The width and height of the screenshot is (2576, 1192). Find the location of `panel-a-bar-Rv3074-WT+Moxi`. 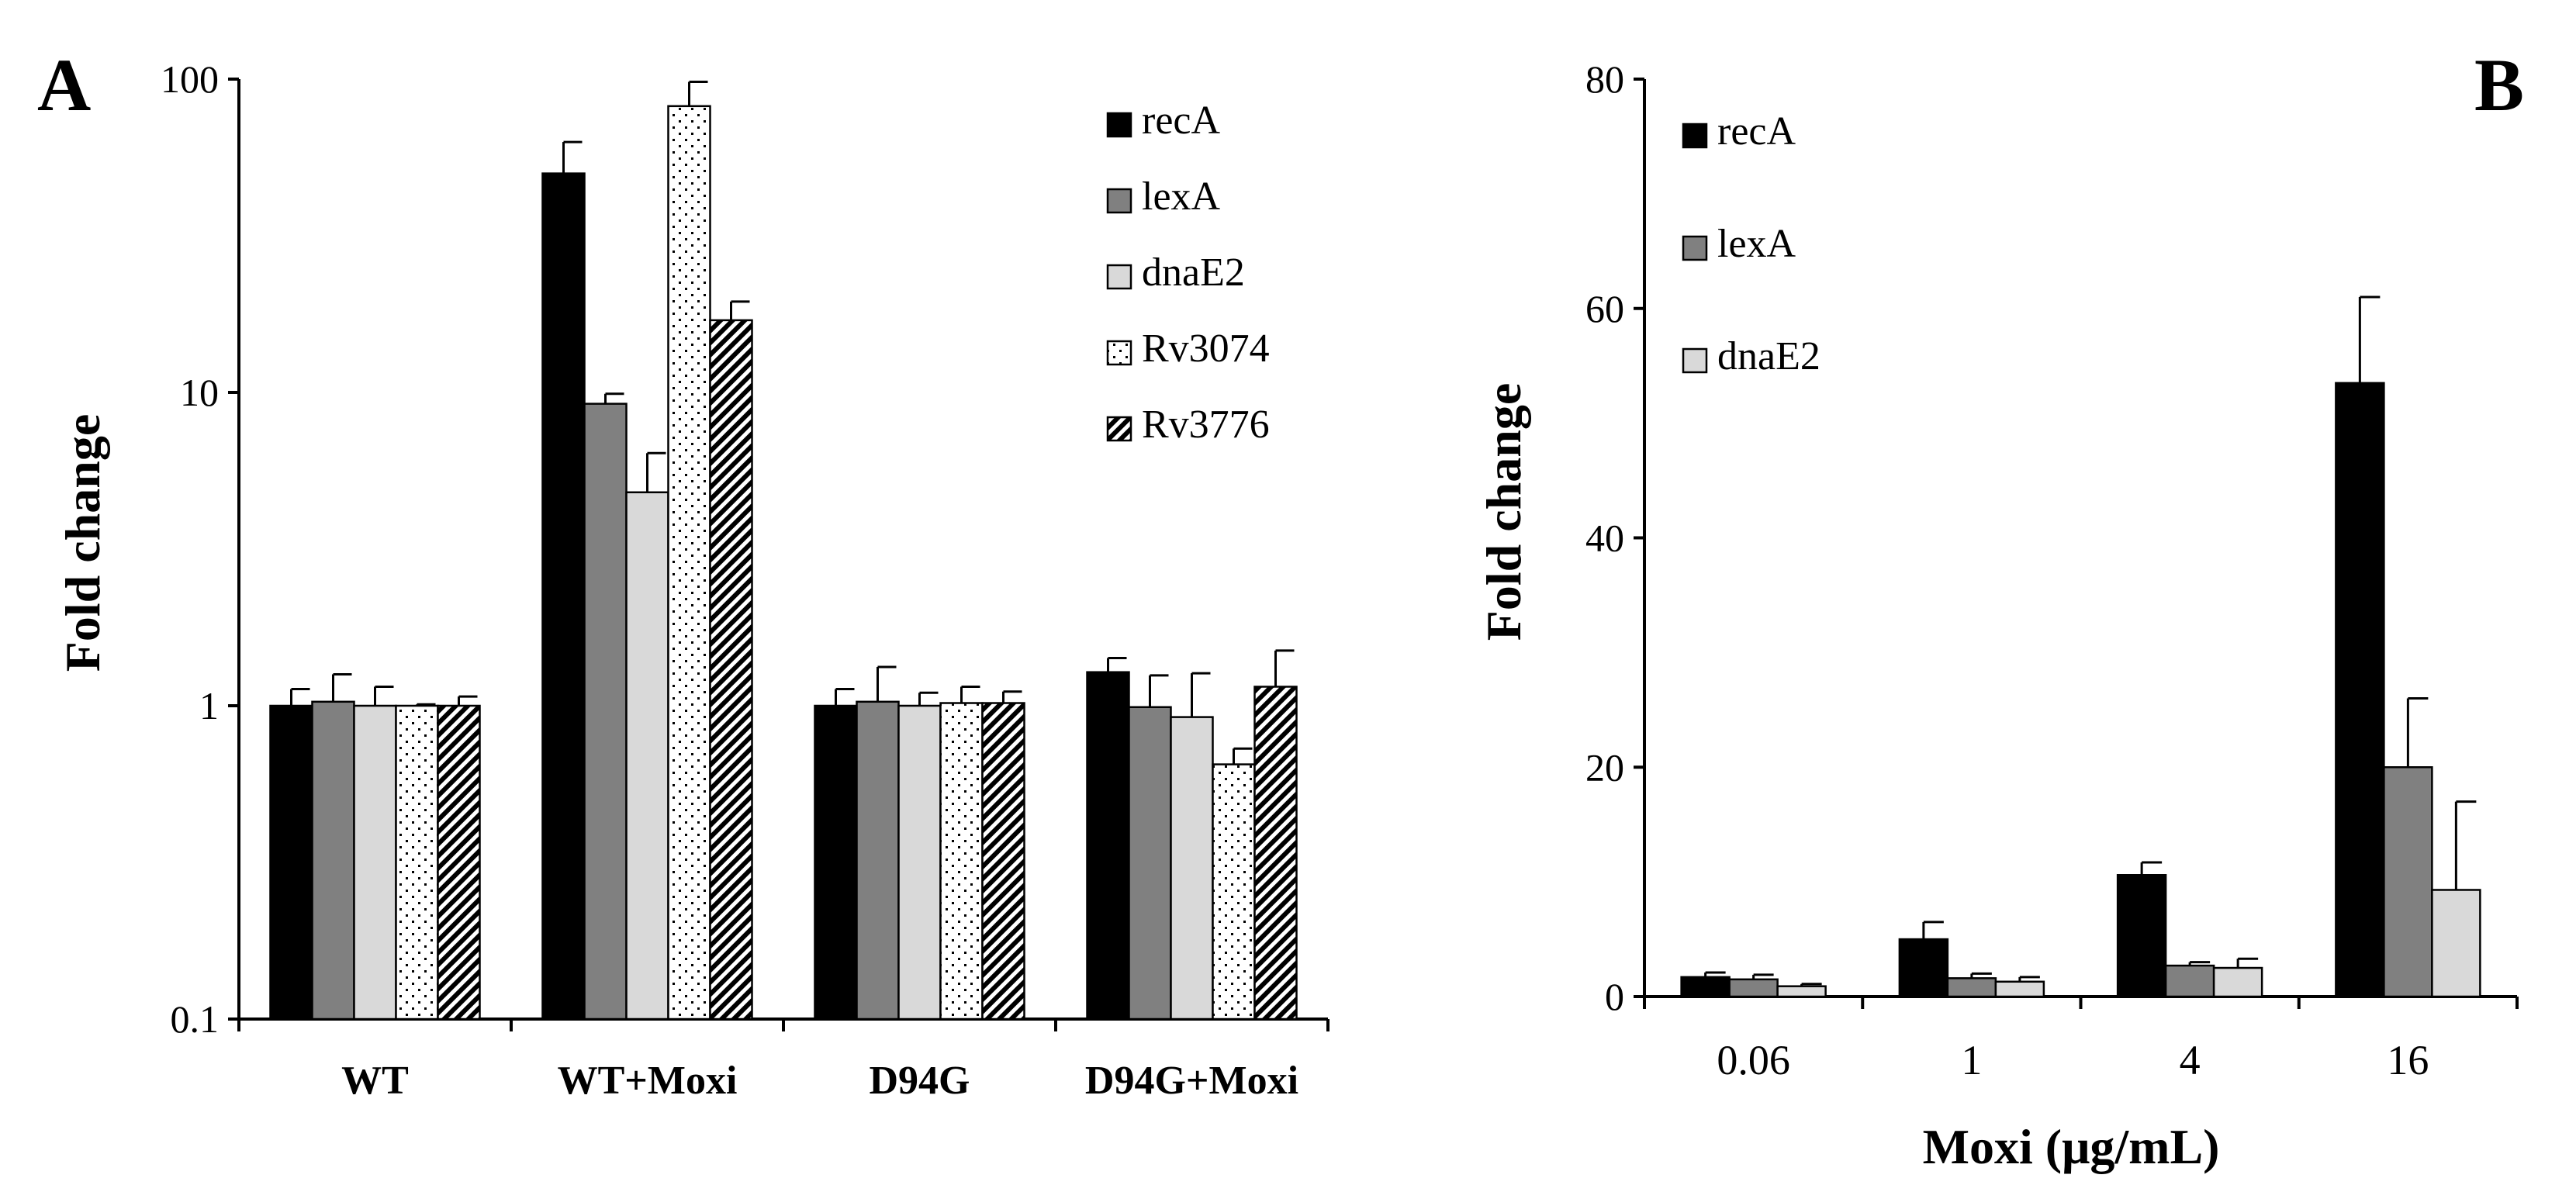

panel-a-bar-Rv3074-WT+Moxi is located at coordinates (689, 563).